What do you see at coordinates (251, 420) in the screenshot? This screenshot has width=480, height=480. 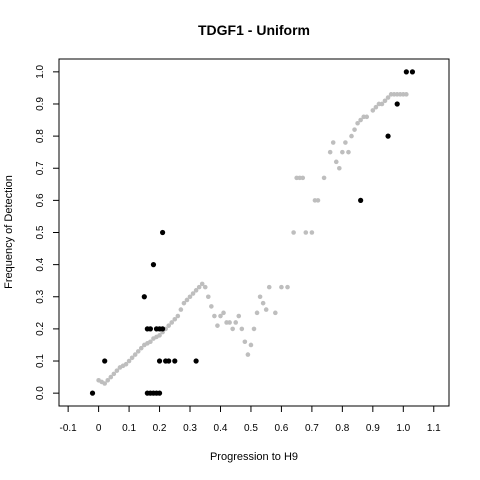 I see `x-axis: -0.1 0 0.1 0.2 0.3 0.4 0.5 0.6 0.7 0.8 0.9 1.0 1.1` at bounding box center [251, 420].